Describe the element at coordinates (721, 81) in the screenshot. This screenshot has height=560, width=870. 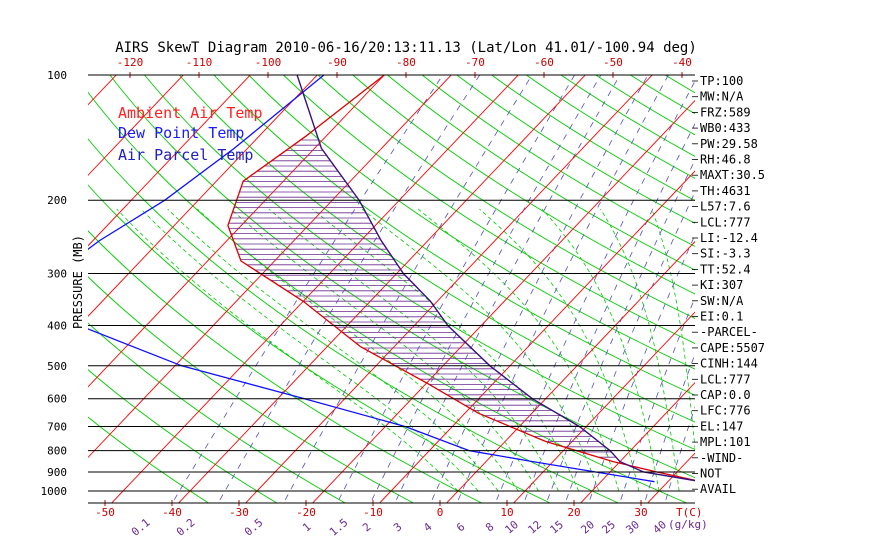
I see `stability-index-label: TP:100` at that location.